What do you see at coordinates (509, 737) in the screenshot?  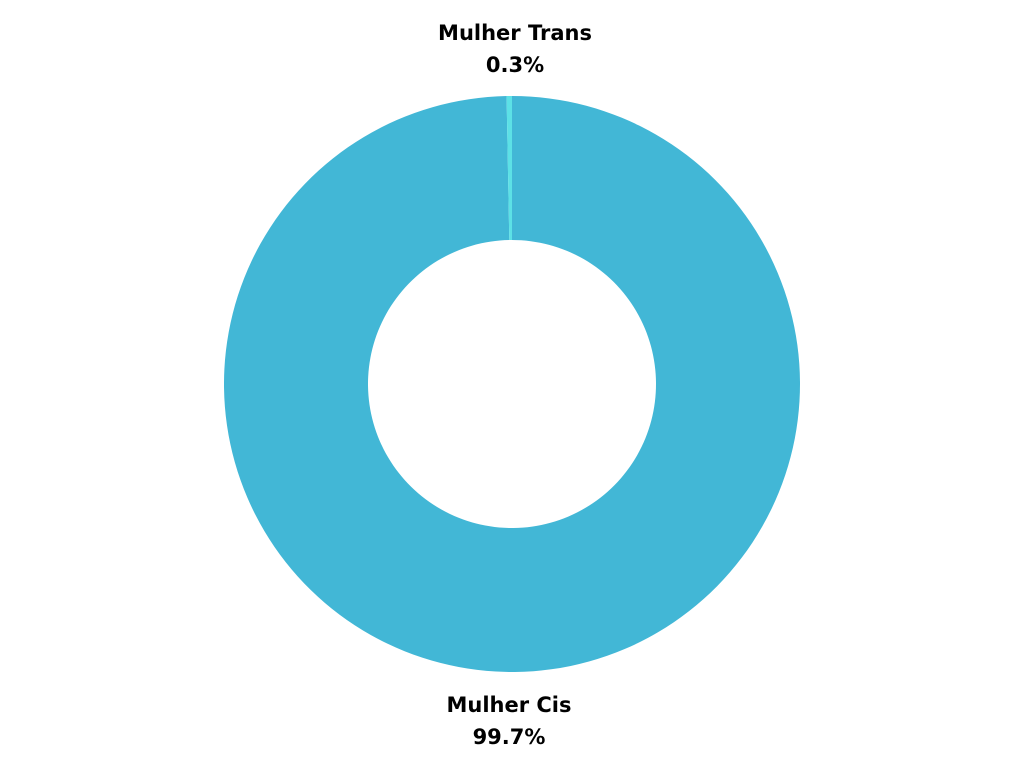 I see `slice-value-mulher-cis: 99.7%` at bounding box center [509, 737].